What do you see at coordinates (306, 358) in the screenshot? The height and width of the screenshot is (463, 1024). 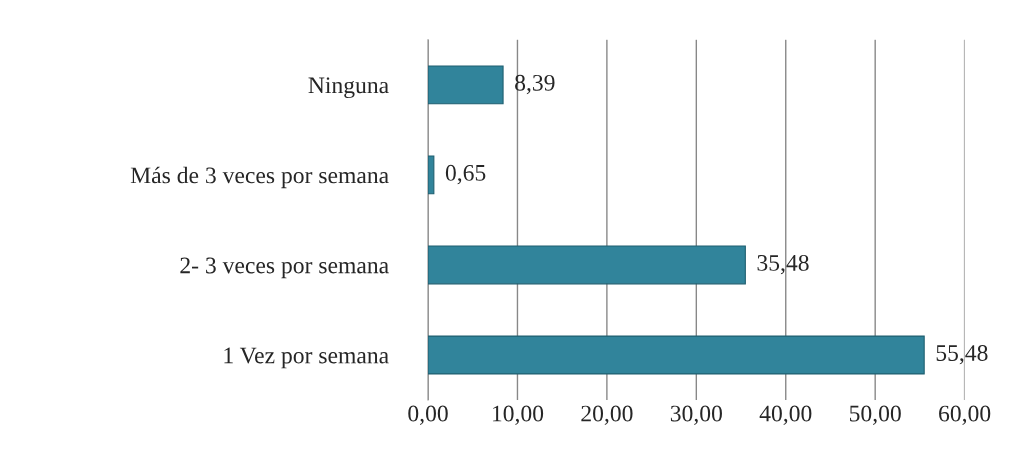 I see `y-tick-label: 1 Vez por semana` at bounding box center [306, 358].